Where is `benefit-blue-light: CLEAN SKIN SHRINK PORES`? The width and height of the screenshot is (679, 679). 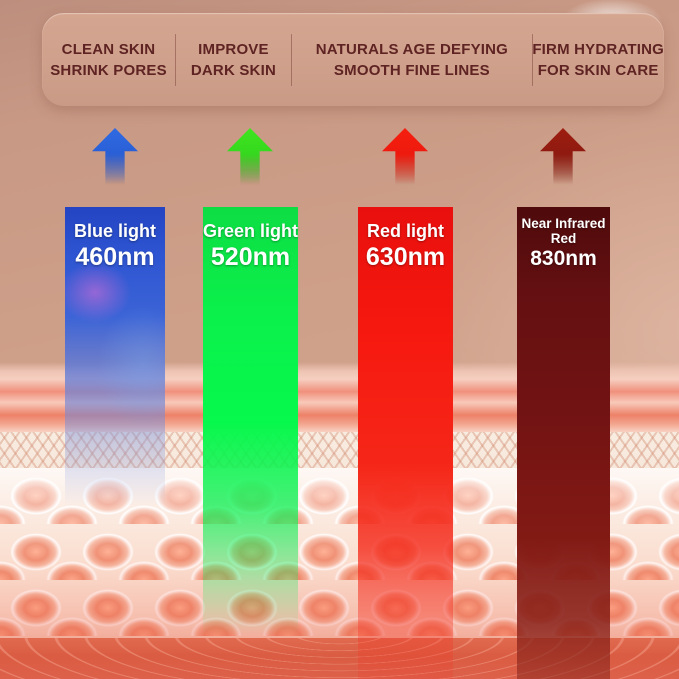 benefit-blue-light: CLEAN SKIN SHRINK PORES is located at coordinates (108, 60).